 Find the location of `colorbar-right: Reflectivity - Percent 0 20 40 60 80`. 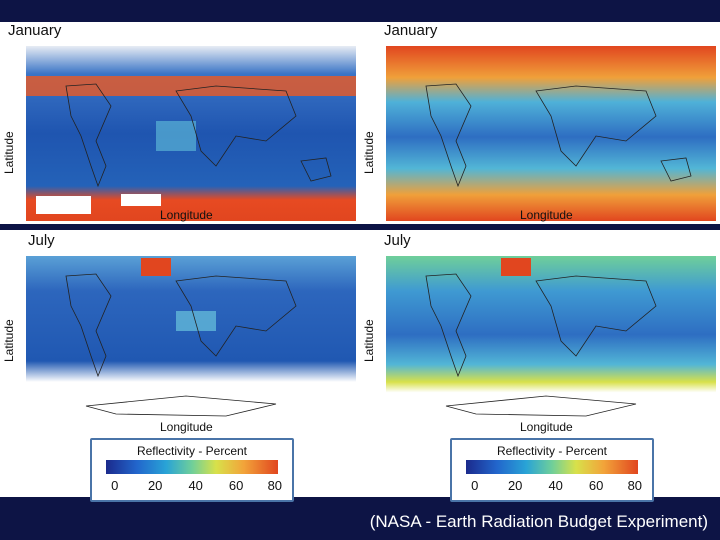

colorbar-right: Reflectivity - Percent 0 20 40 60 80 is located at coordinates (552, 470).